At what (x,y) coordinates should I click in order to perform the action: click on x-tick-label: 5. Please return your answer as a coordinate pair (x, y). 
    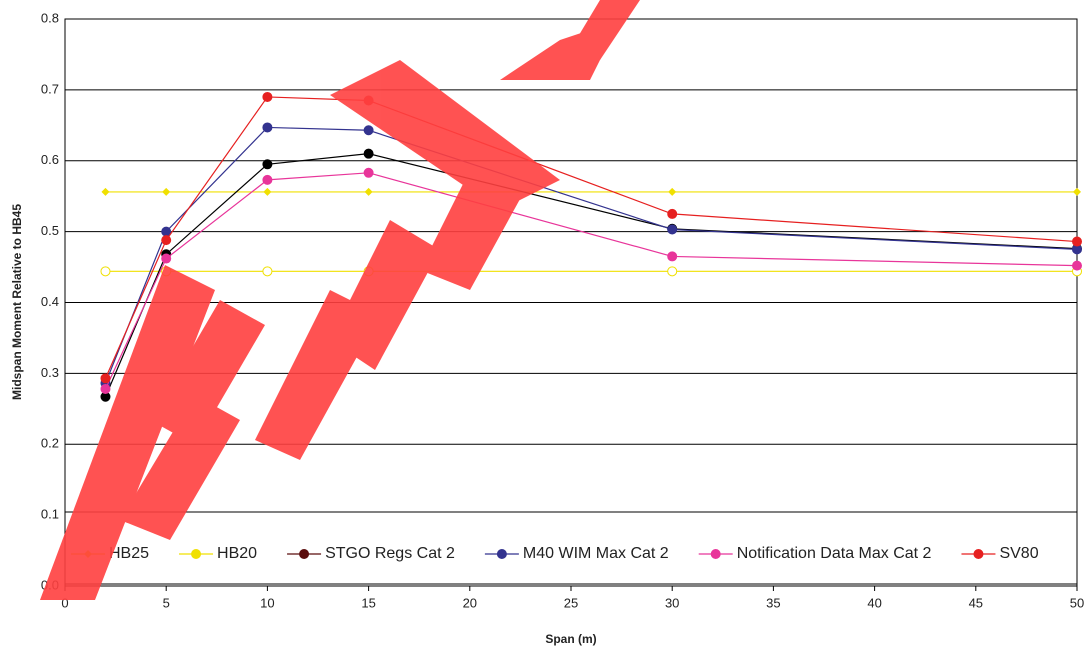
    Looking at the image, I should click on (166, 602).